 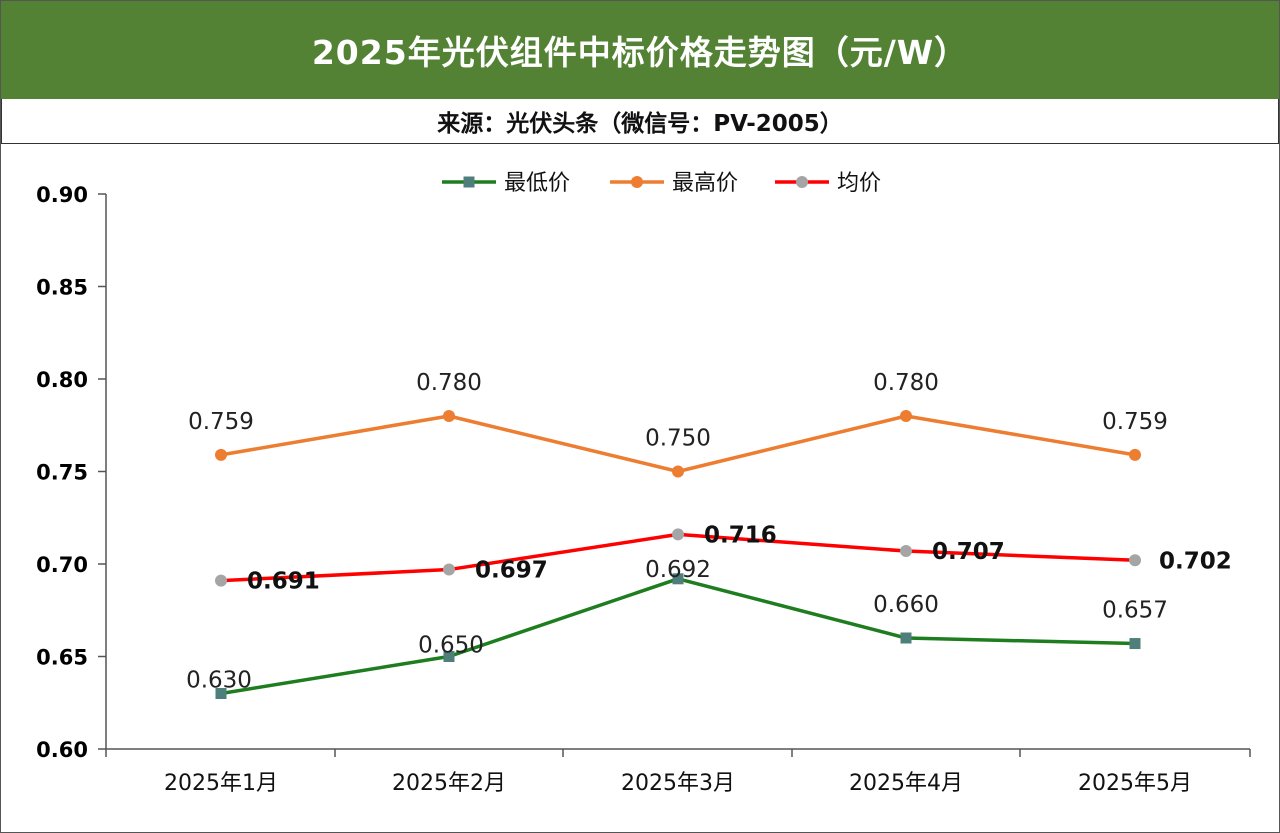 I want to click on x-tick-label: 2025年1月, so click(x=221, y=783).